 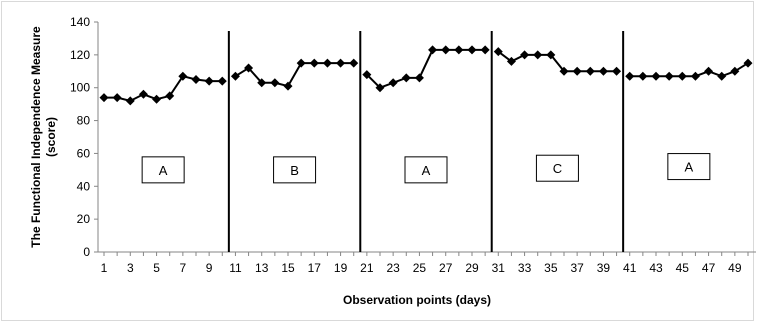 What do you see at coordinates (446, 268) in the screenshot?
I see `x-tick-label: 27` at bounding box center [446, 268].